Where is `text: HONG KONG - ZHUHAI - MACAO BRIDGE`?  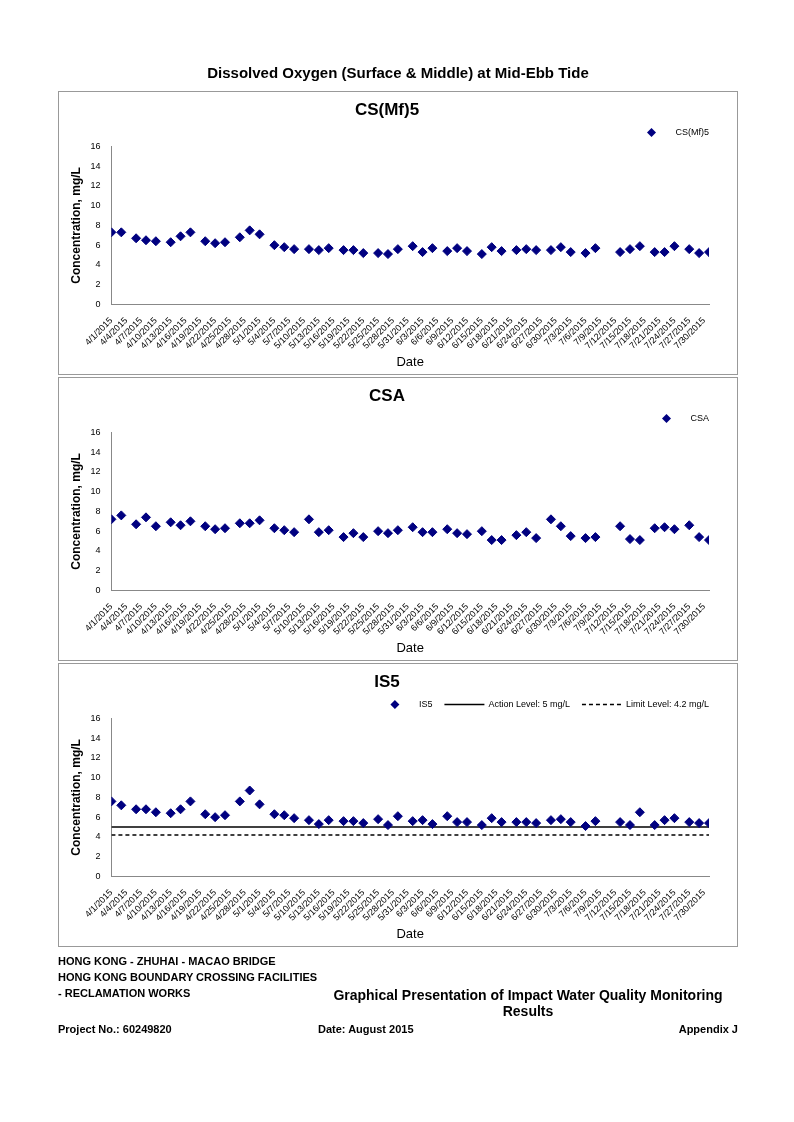 text: HONG KONG - ZHUHAI - MACAO BRIDGE is located at coordinates (167, 961).